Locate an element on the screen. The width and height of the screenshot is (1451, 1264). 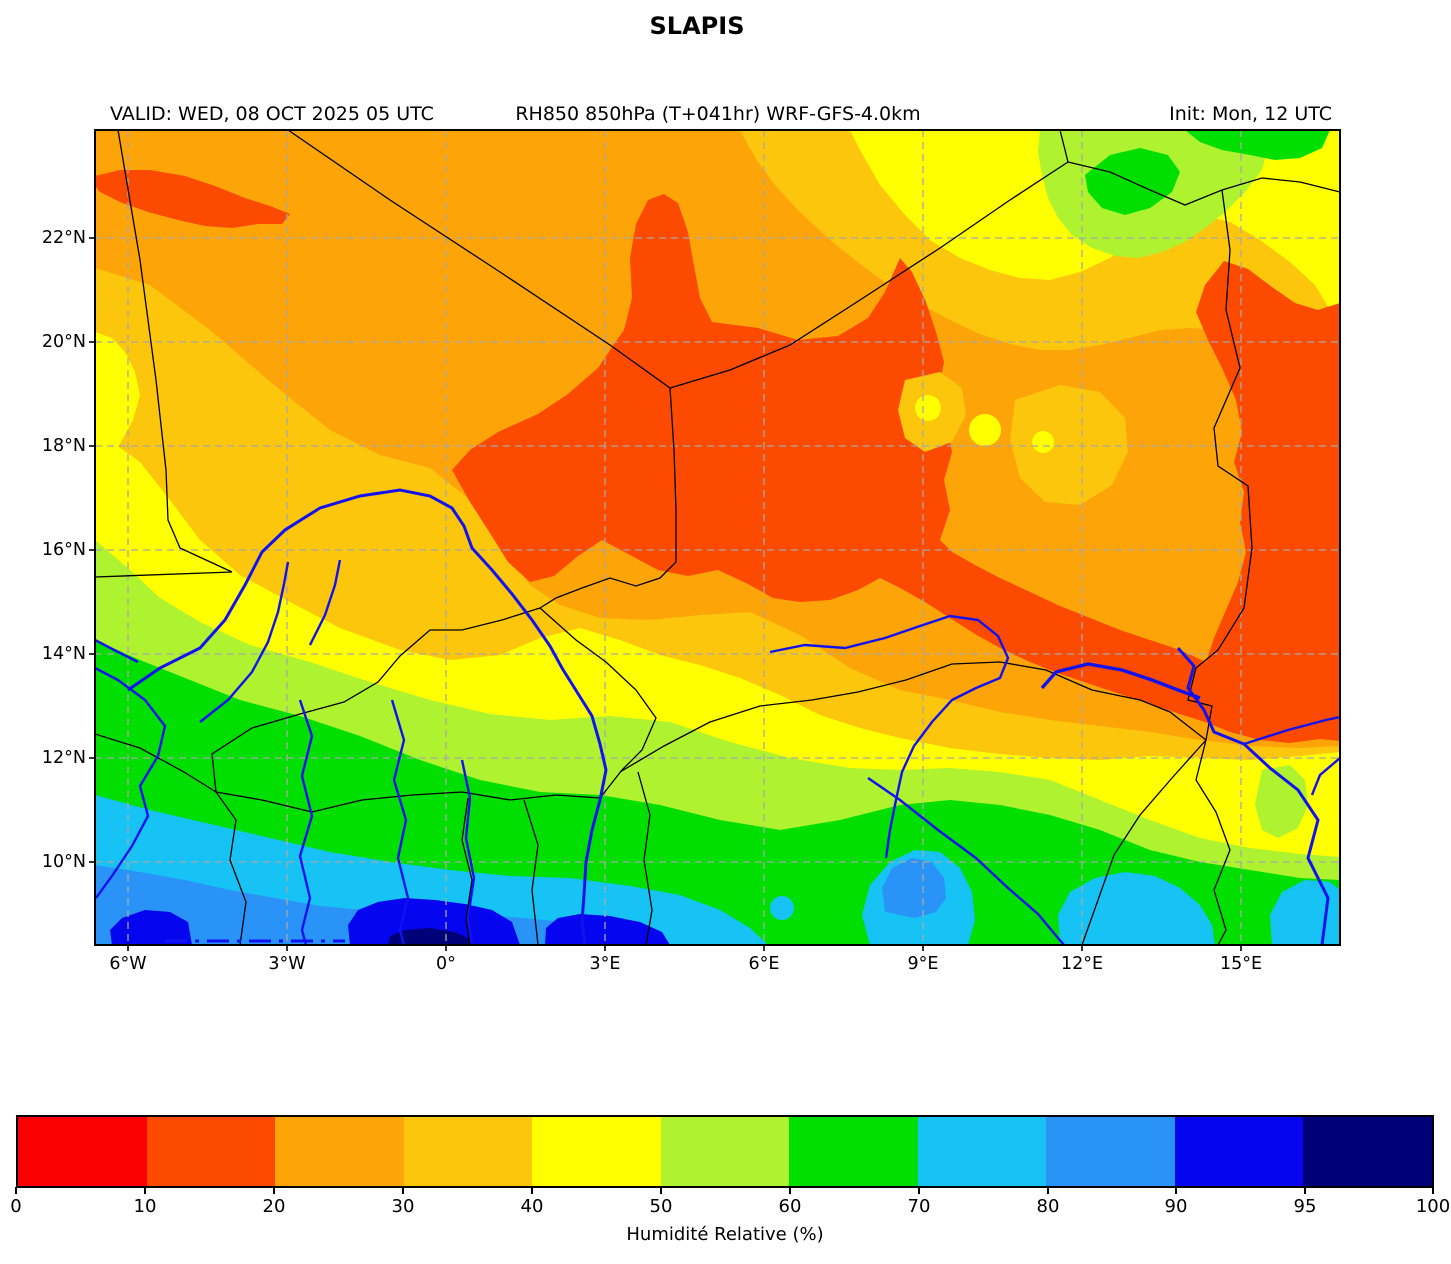
colorbar is located at coordinates (725, 1151).